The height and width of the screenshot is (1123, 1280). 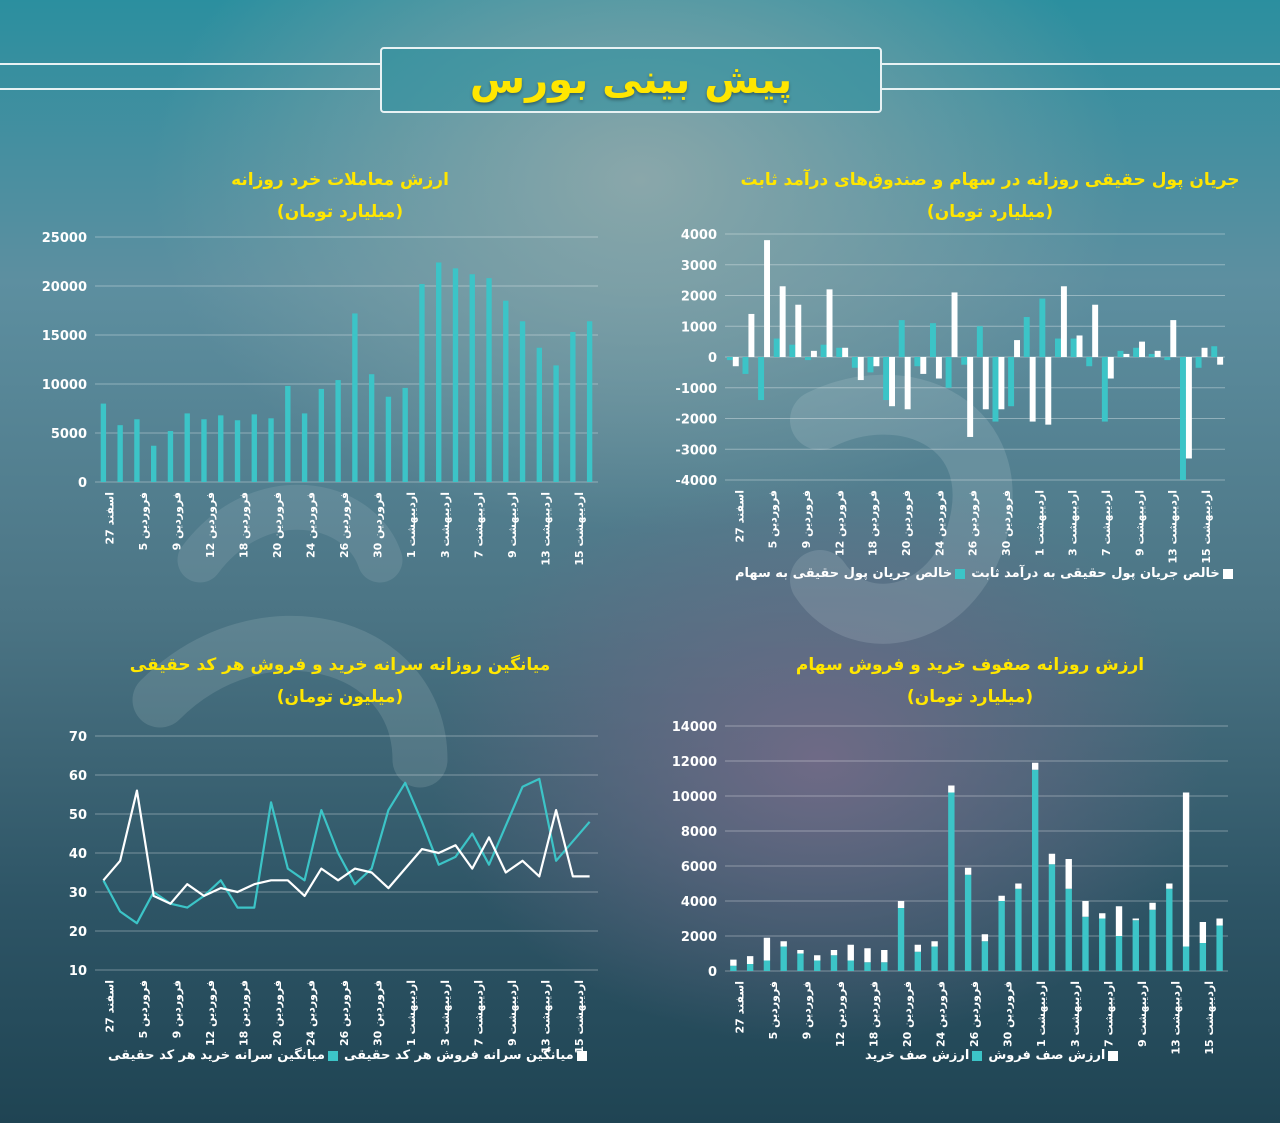 What do you see at coordinates (696, 420) in the screenshot?
I see `y-tick-label: -2000` at bounding box center [696, 420].